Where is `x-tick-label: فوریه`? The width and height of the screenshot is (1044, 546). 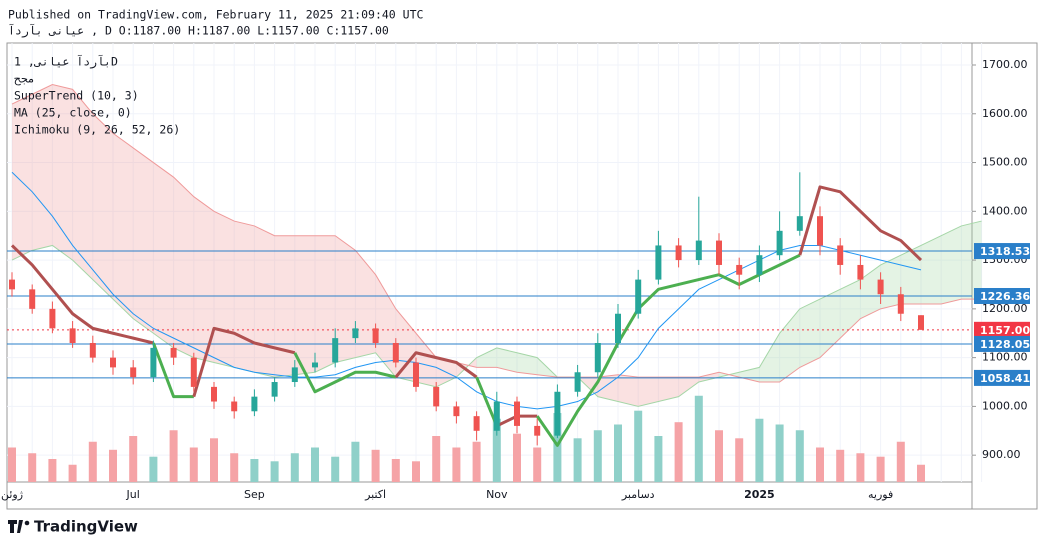 x-tick-label: فوریه is located at coordinates (880, 494).